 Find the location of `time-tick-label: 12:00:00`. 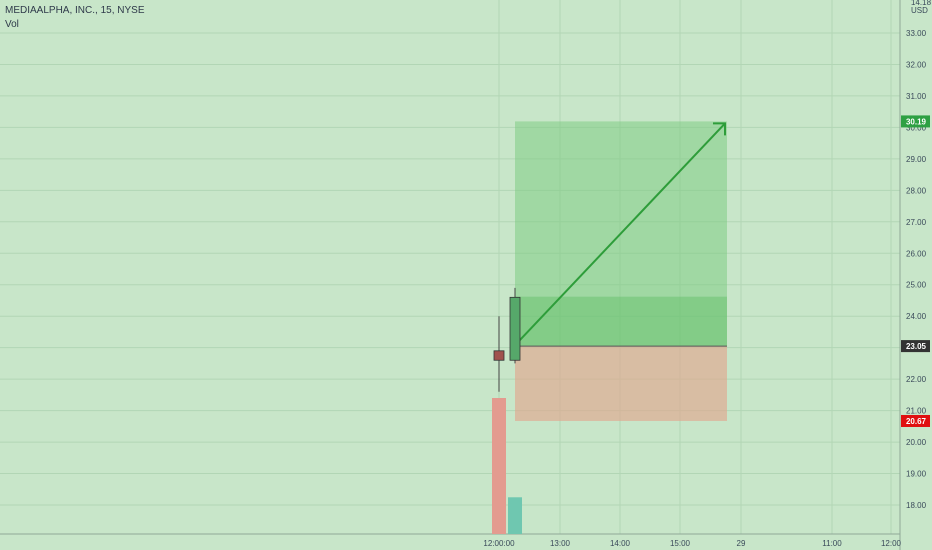

time-tick-label: 12:00:00 is located at coordinates (499, 543).